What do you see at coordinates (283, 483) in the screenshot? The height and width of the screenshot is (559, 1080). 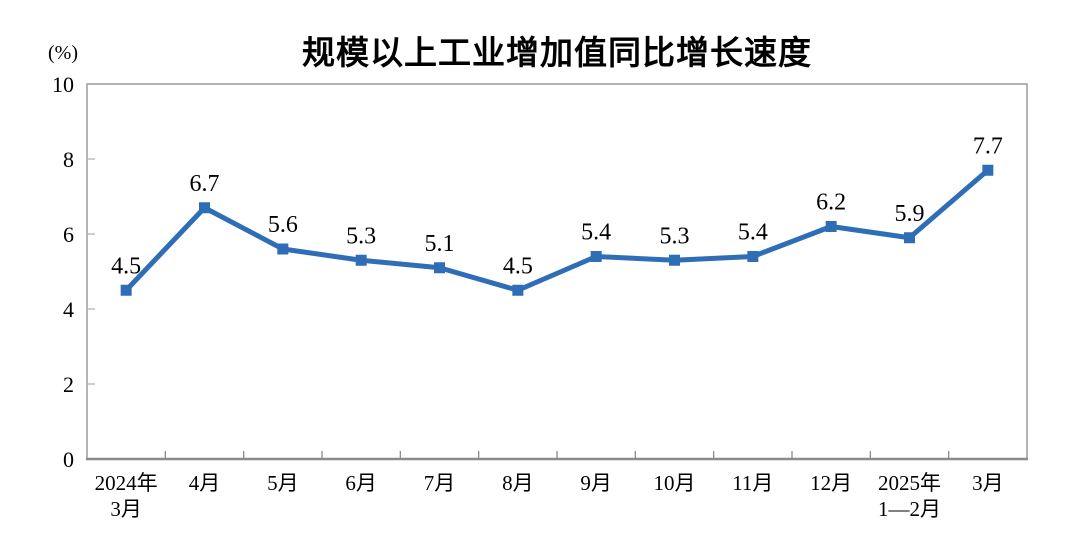 I see `x-tick-label: 5月` at bounding box center [283, 483].